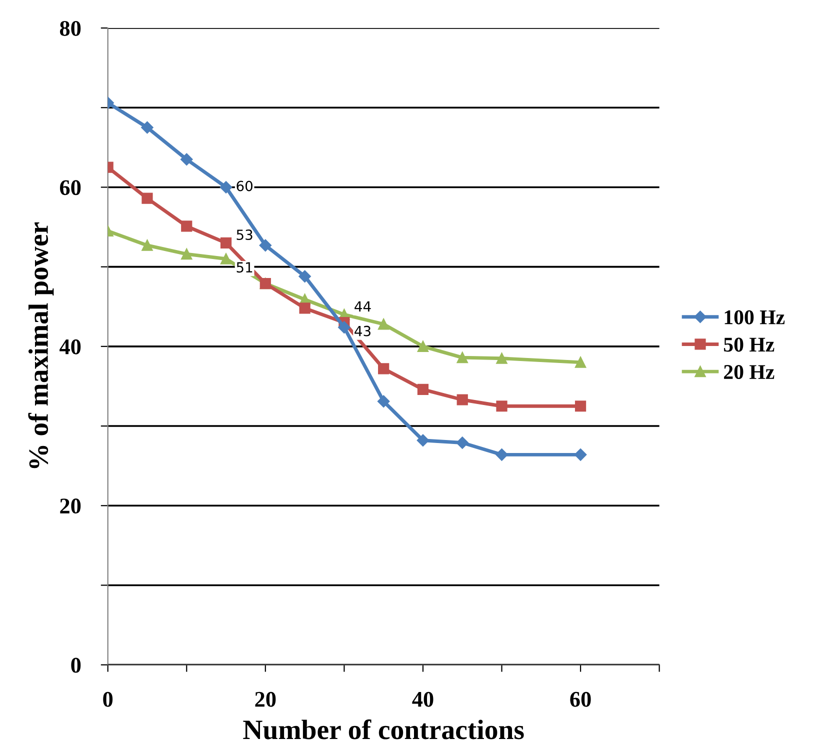  I want to click on legend-label: 20 Hz, so click(749, 372).